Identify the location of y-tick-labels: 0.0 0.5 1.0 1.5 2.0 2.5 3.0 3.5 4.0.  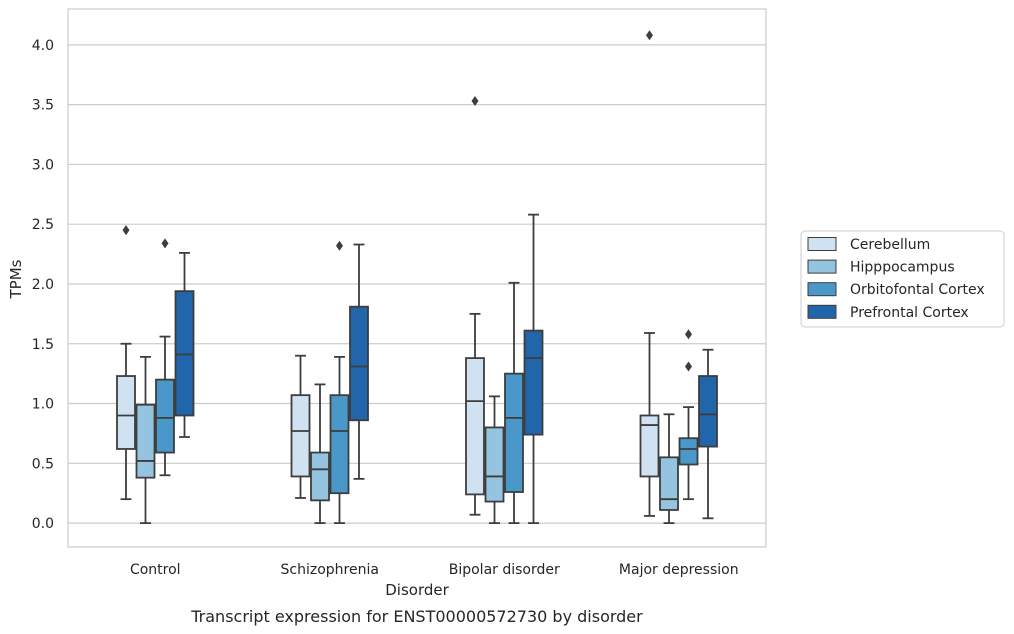
(43, 285).